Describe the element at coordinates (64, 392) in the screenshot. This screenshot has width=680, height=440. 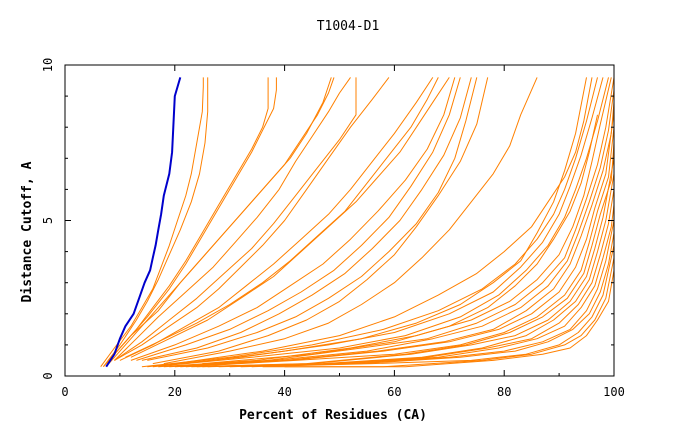
I see `x-tick-label-0: 0` at that location.